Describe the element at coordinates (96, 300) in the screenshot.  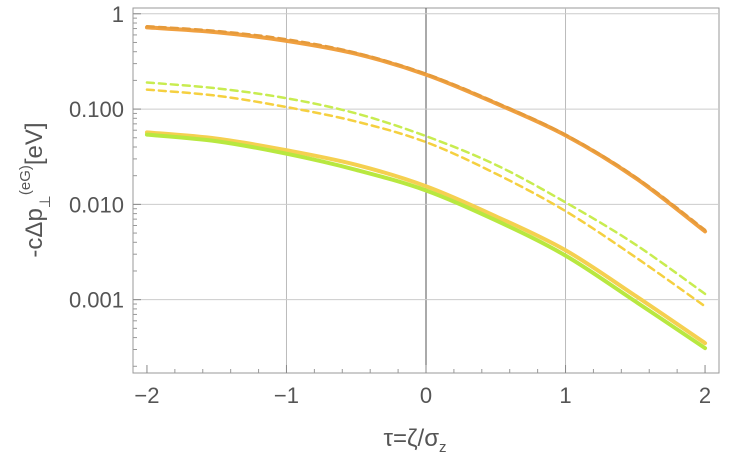
I see `y-tick-label: 0.001` at that location.